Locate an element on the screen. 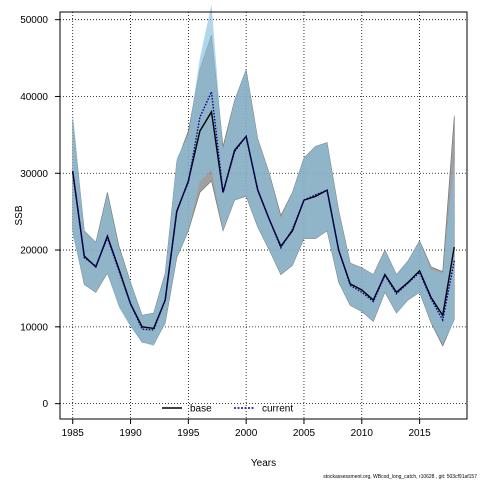 Image resolution: width=480 pixels, height=480 pixels. legend-label-current: current is located at coordinates (277, 409).